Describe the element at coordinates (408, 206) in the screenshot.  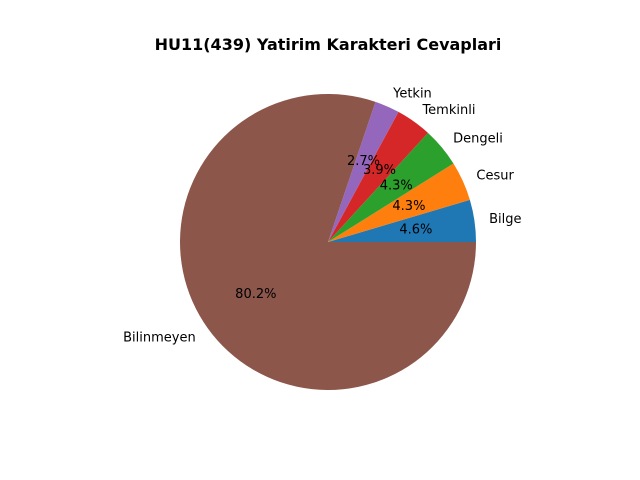
I see `slice-percent-cesur: 4.3%` at that location.